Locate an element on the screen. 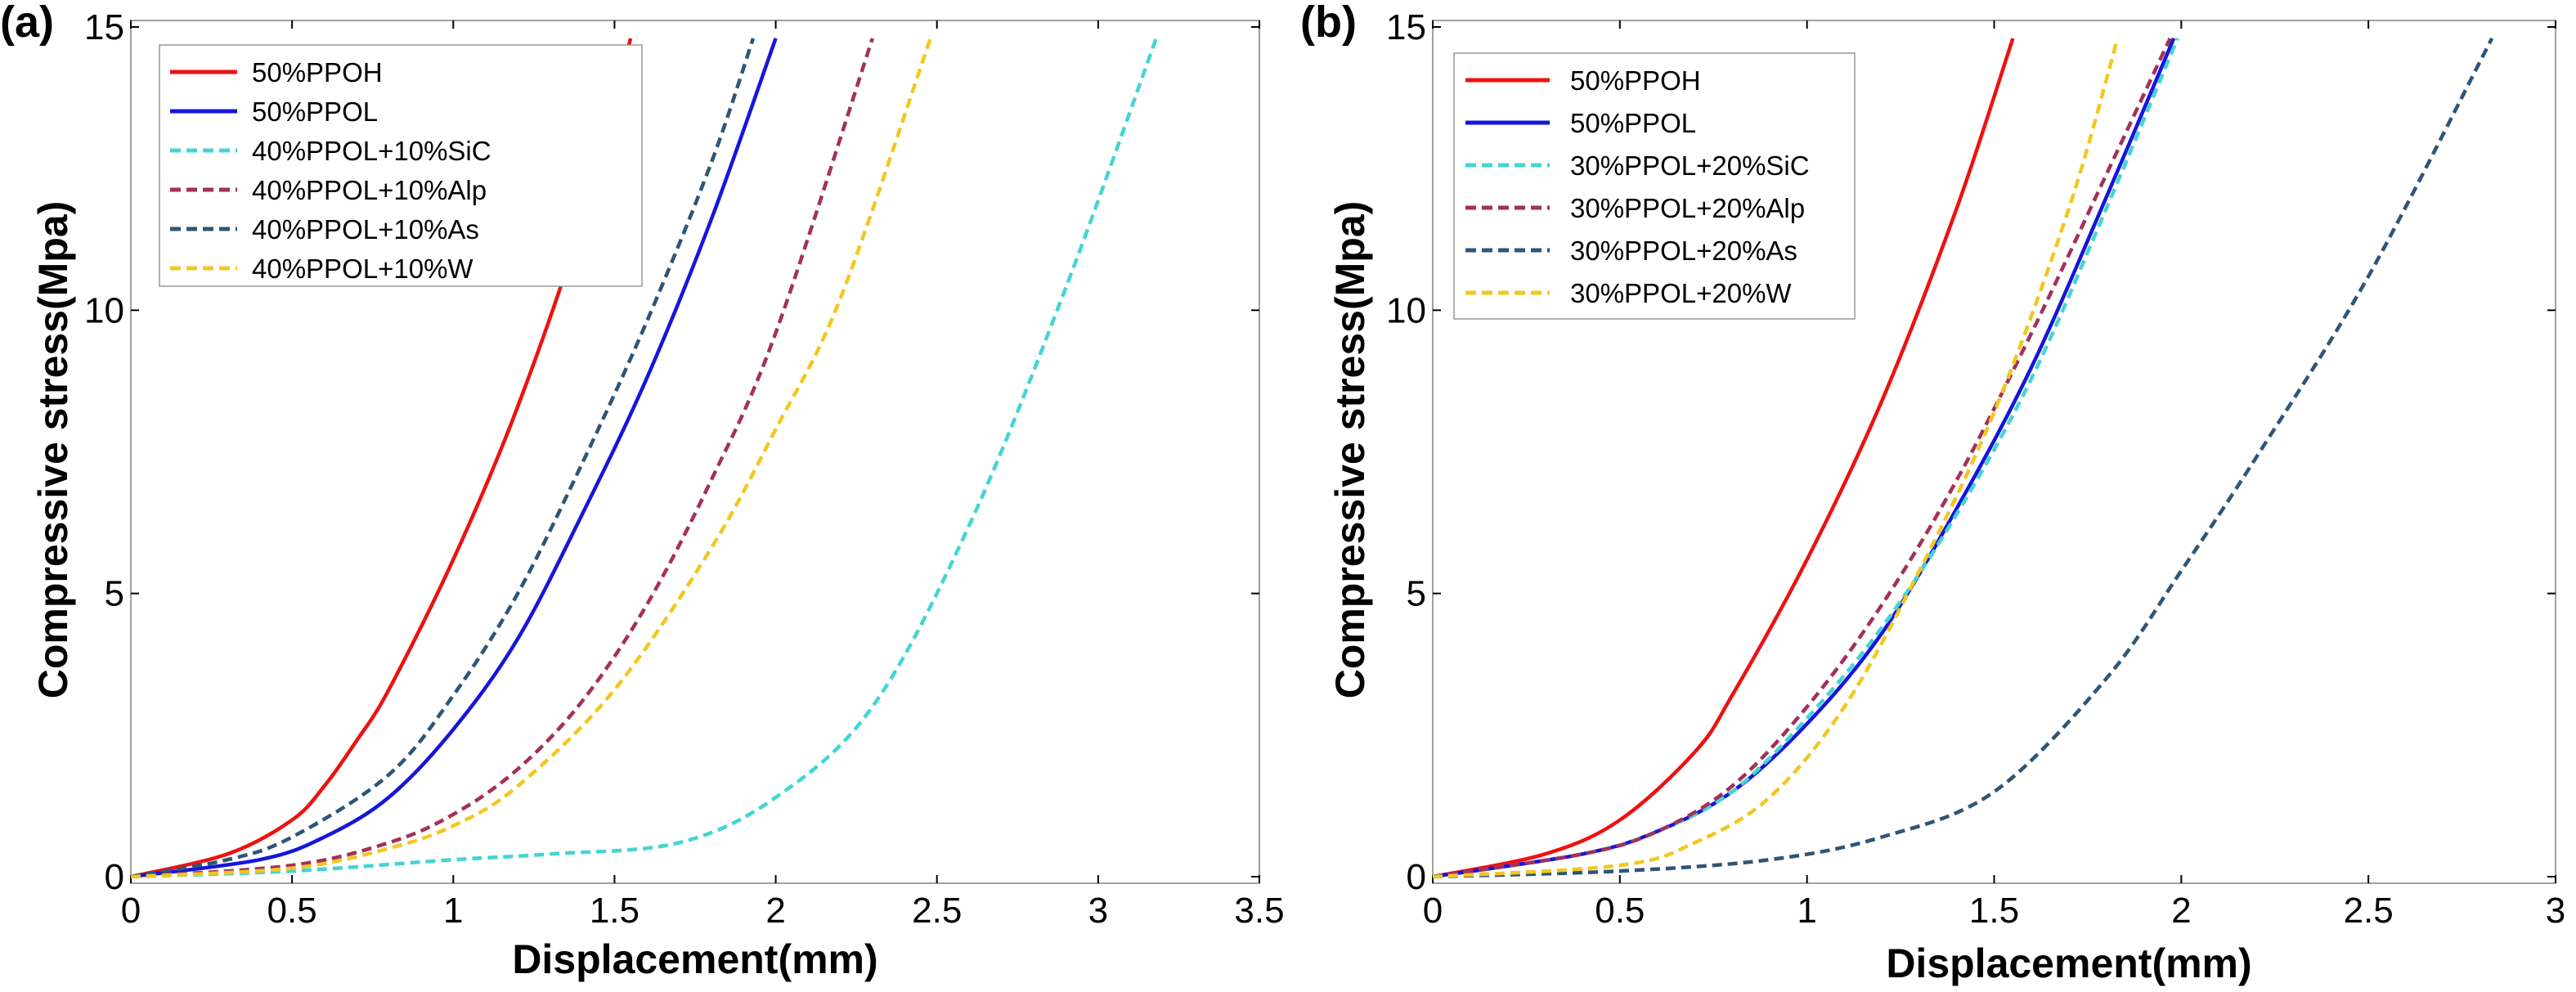 The image size is (2576, 992). panel-b-legend-box is located at coordinates (1655, 186).